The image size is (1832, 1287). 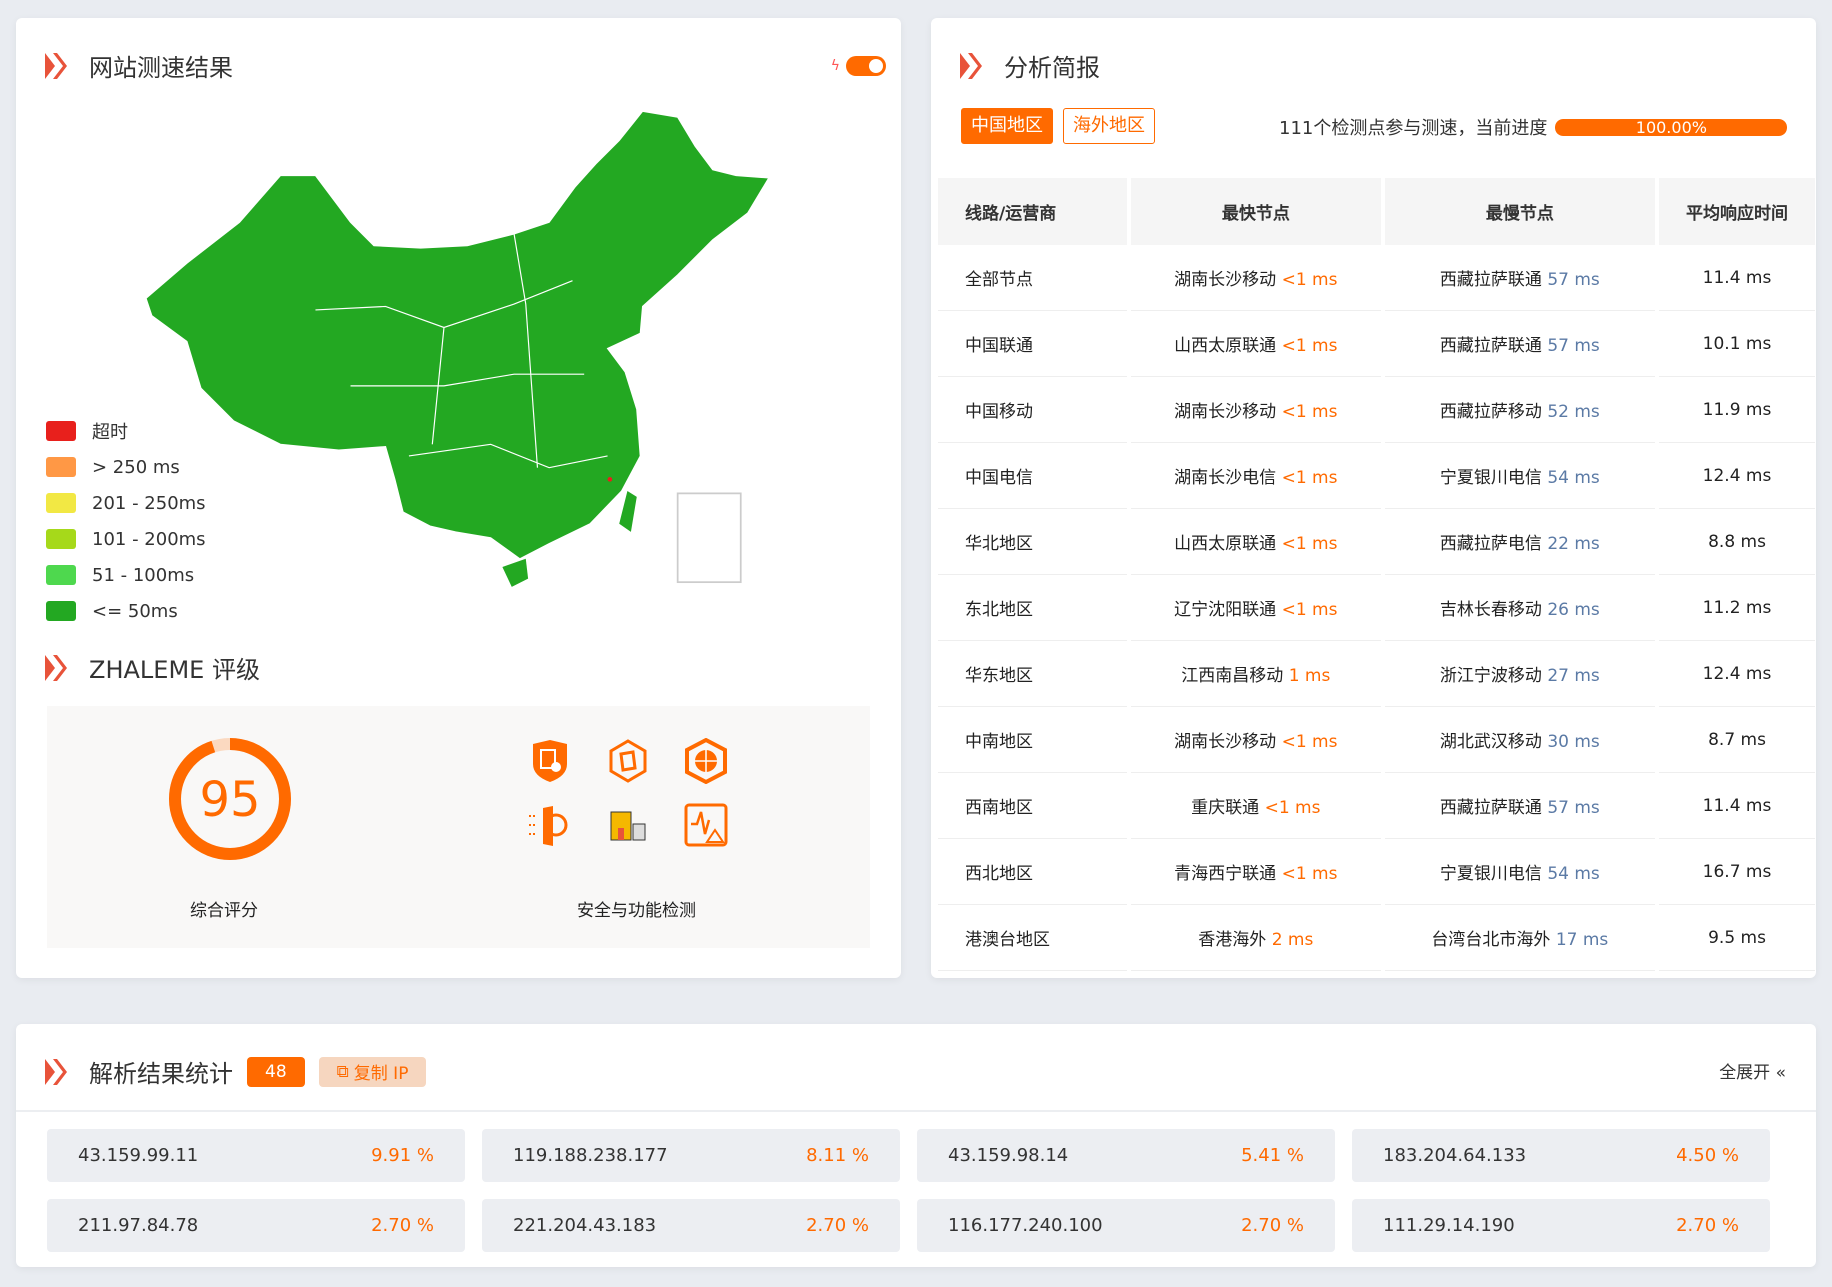 I want to click on line-cell: 西南地区, so click(x=1032, y=806).